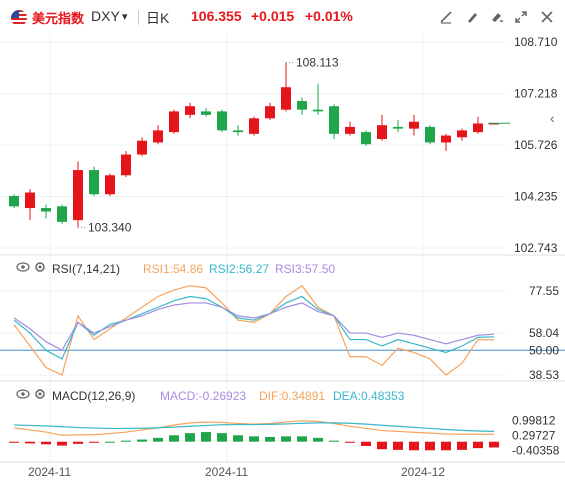 The image size is (565, 486). I want to click on rsi3-line, so click(254, 327).